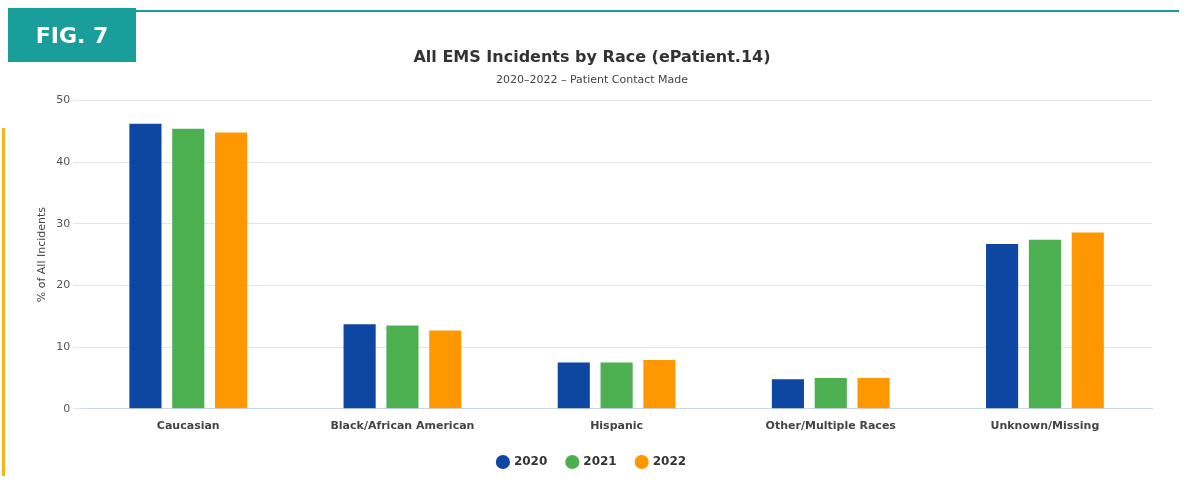 The height and width of the screenshot is (484, 1187). I want to click on x-tick-label: Unknown/Missing, so click(1045, 426).